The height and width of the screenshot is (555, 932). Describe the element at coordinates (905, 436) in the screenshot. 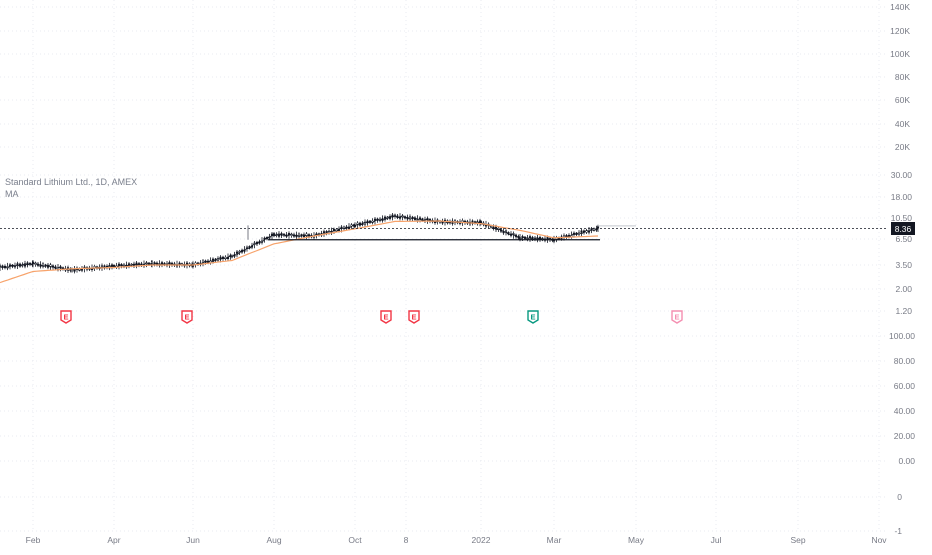

I see `y-tick-label: 20.00` at that location.